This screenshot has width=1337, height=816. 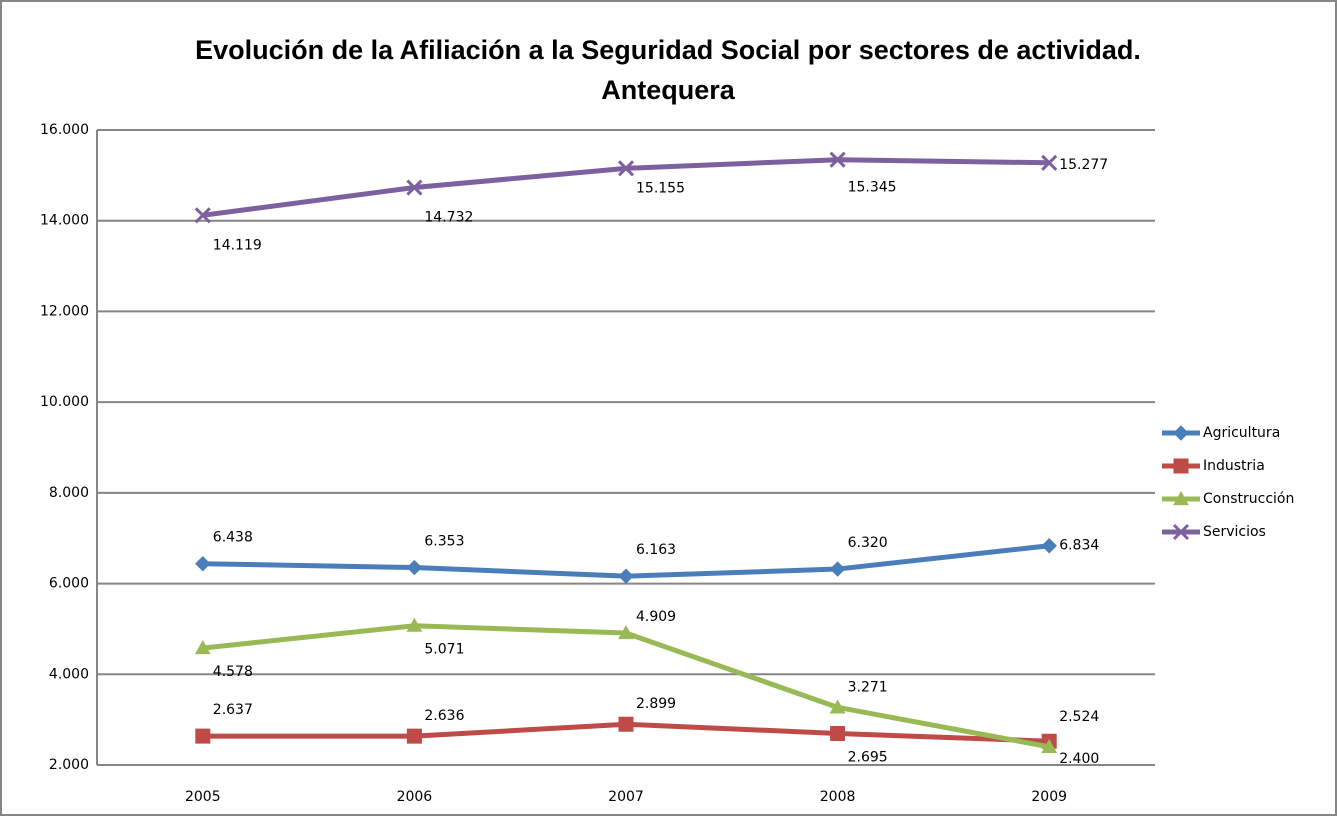 I want to click on legend-label: Industria, so click(x=1234, y=466).